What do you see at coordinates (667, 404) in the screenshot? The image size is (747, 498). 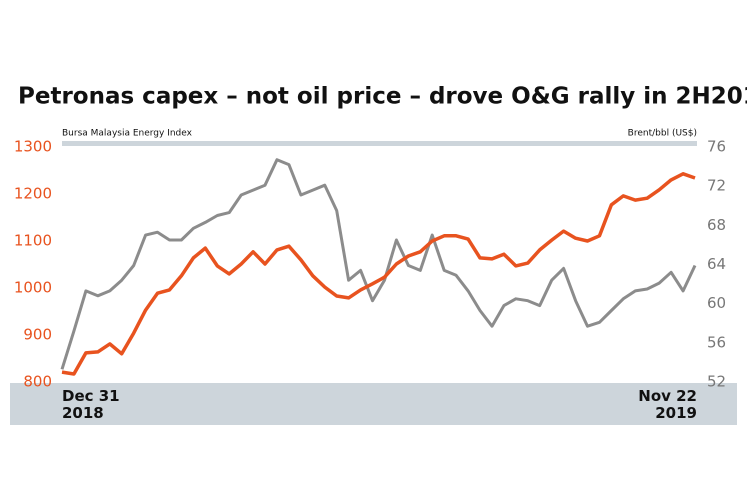 I see `x-tick-label: Nov 22 2019` at bounding box center [667, 404].